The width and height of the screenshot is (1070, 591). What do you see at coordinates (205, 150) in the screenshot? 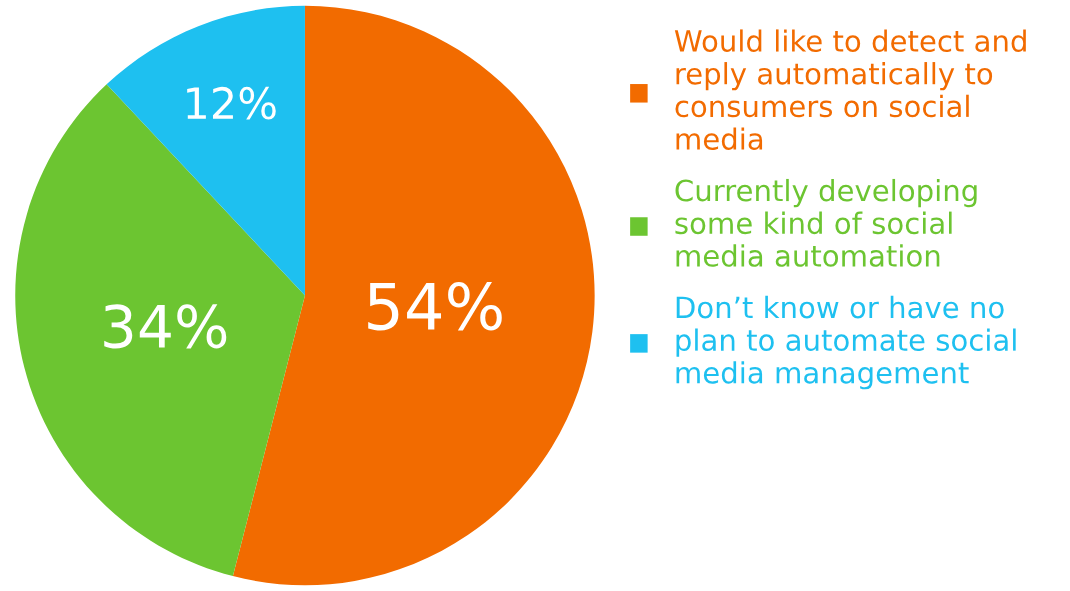
I see `pie-slice` at bounding box center [205, 150].